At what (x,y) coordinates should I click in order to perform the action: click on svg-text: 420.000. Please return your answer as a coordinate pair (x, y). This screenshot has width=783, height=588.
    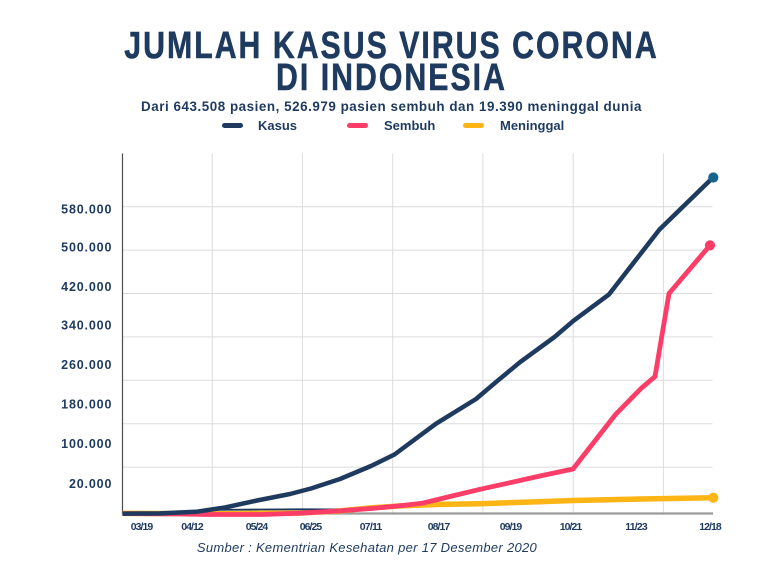
    Looking at the image, I should click on (86, 287).